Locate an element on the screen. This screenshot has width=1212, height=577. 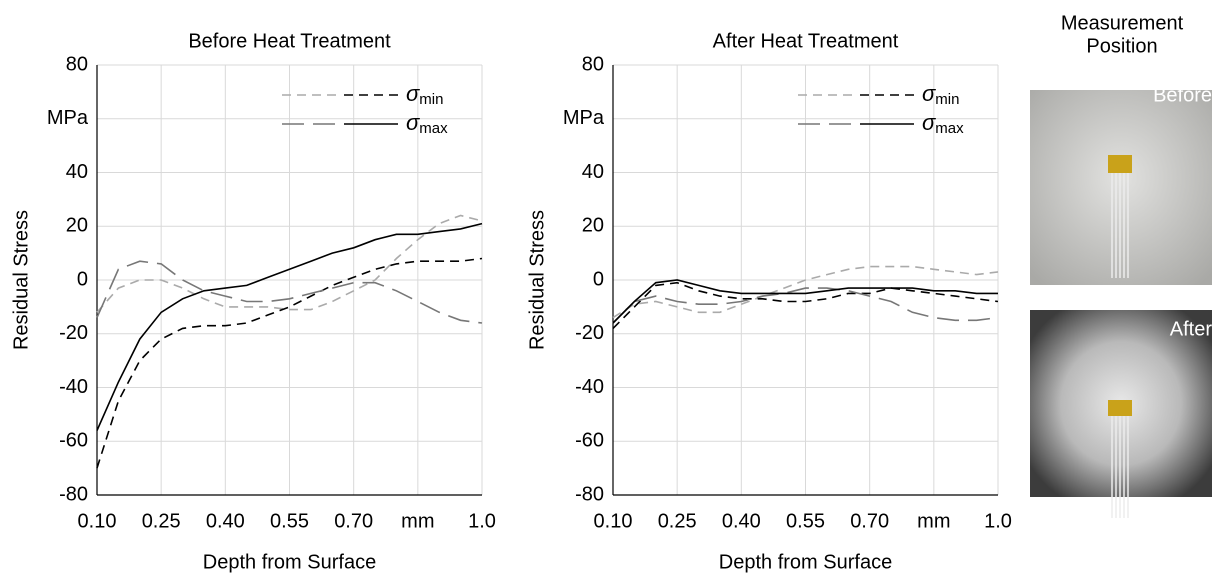
chart-title: Before Heat Treatment is located at coordinates (289, 41).